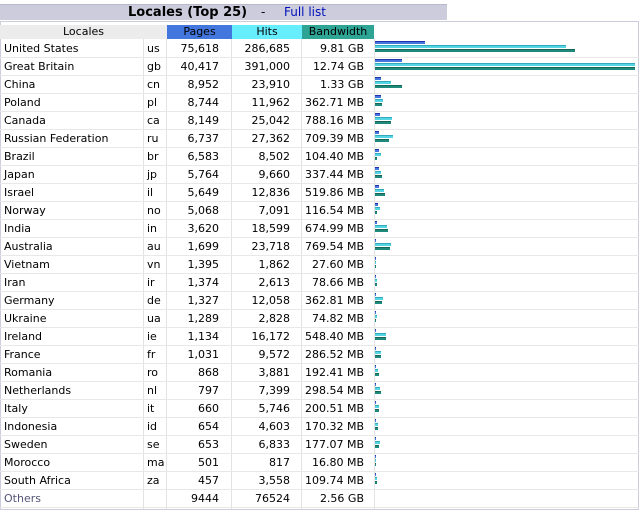 This screenshot has width=640, height=510. I want to click on locale-name: Indonesia, so click(31, 426).